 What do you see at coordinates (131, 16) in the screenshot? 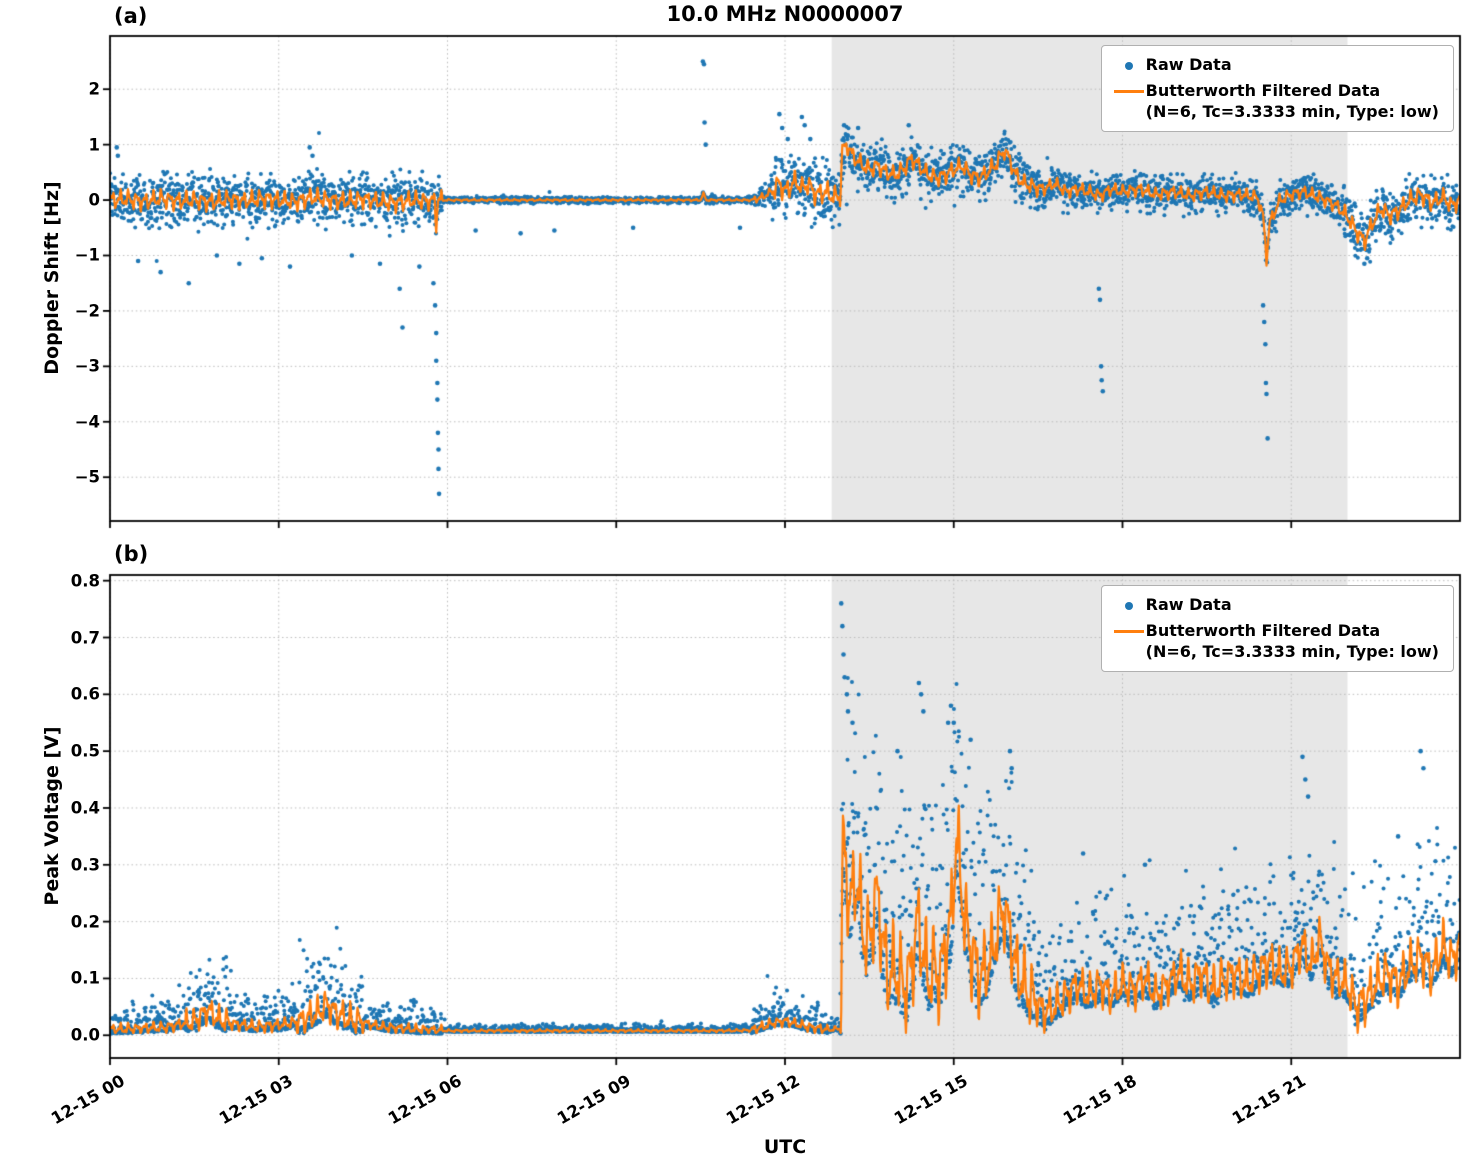
I see `panel-a-label: (a)` at bounding box center [131, 16].